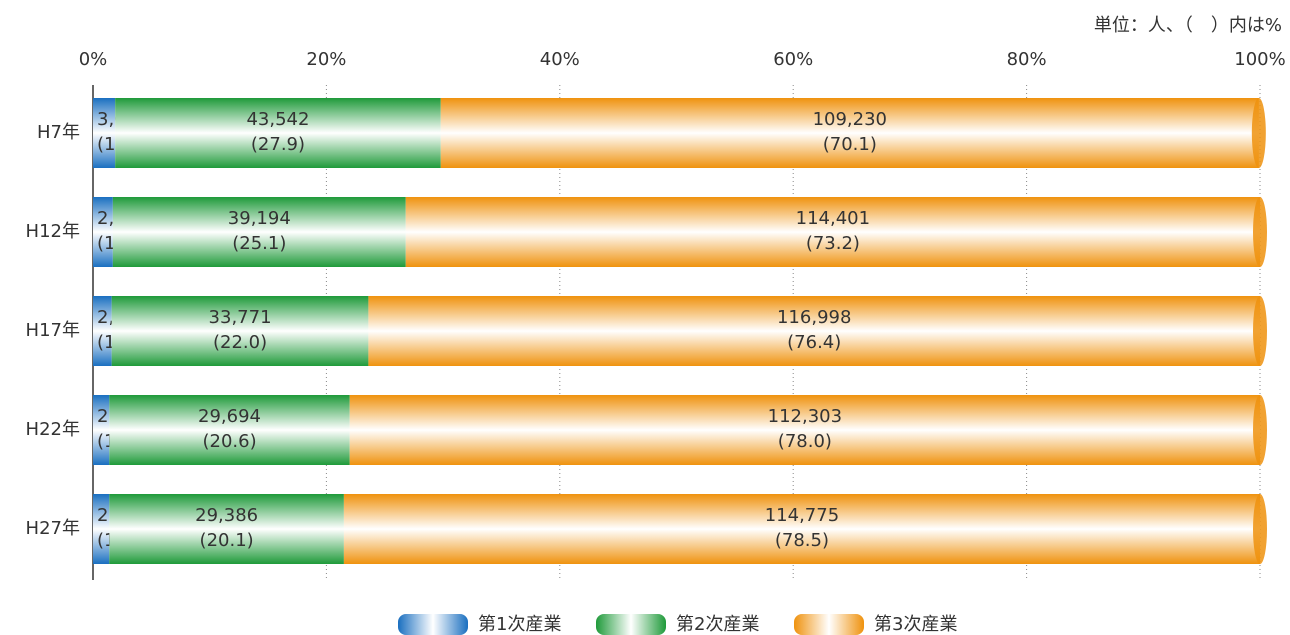  Describe the element at coordinates (805, 416) in the screenshot. I see `count-label: 112,303` at that location.